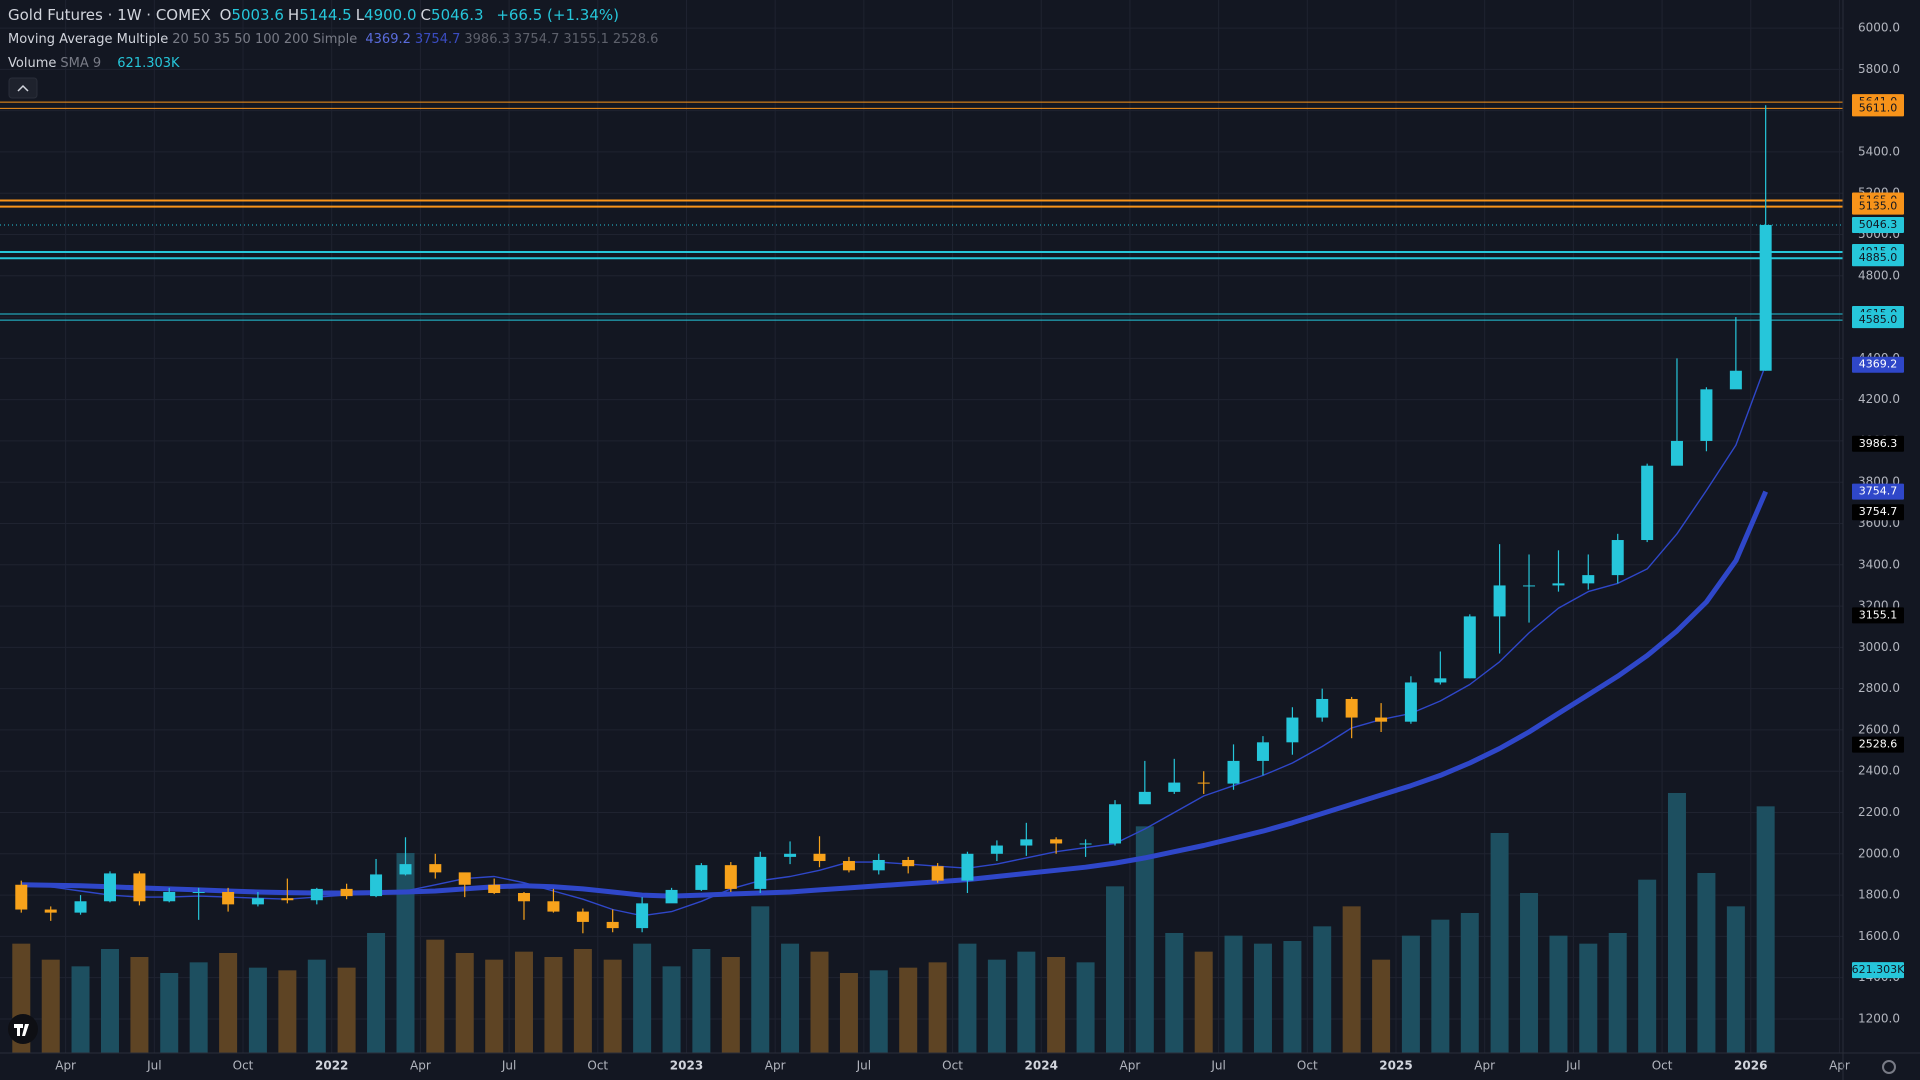  What do you see at coordinates (1879, 28) in the screenshot?
I see `y-tick-label: 6000.0` at bounding box center [1879, 28].